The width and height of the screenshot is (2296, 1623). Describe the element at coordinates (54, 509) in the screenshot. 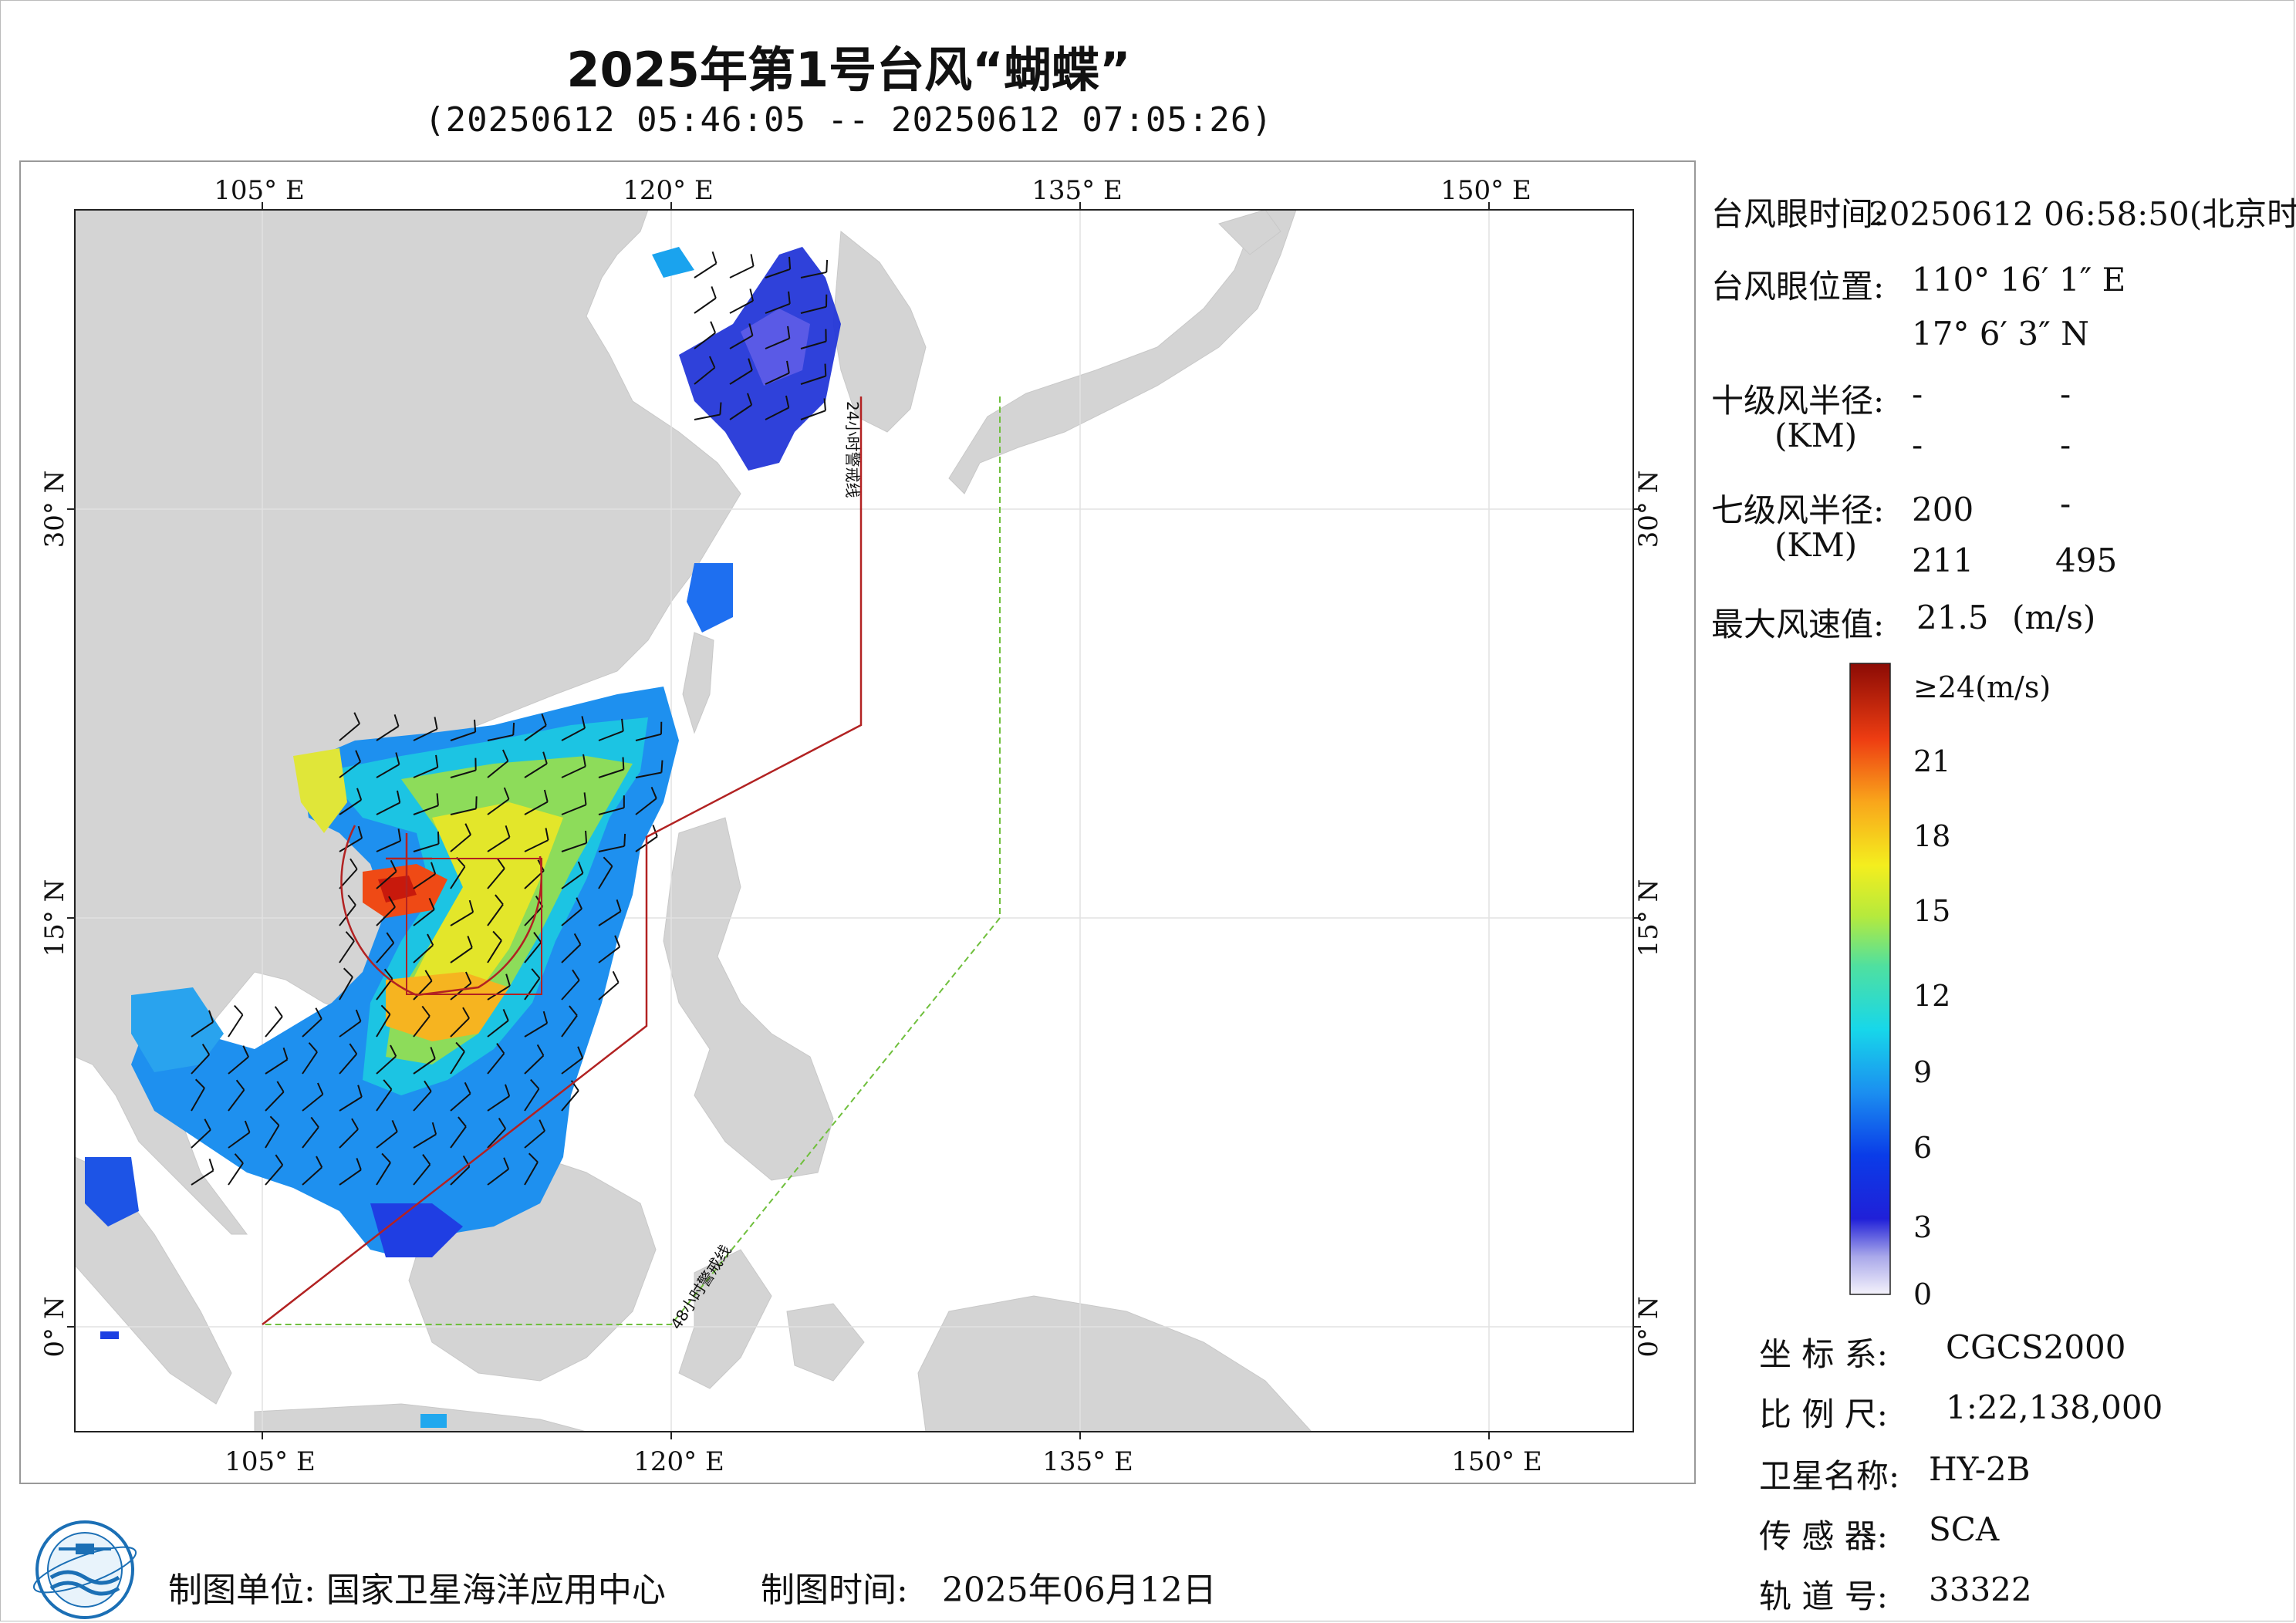

I see `lat-tick-left-30: 30° N` at that location.